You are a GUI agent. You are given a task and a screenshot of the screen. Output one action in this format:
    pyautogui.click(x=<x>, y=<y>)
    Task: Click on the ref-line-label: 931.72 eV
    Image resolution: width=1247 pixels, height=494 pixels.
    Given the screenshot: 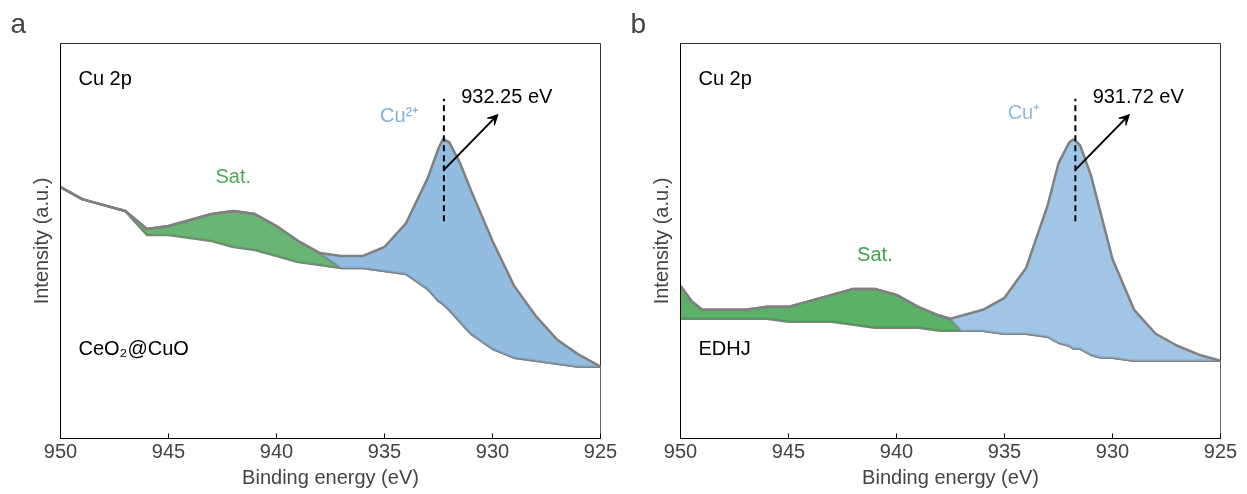 What is the action you would take?
    pyautogui.click(x=1138, y=95)
    